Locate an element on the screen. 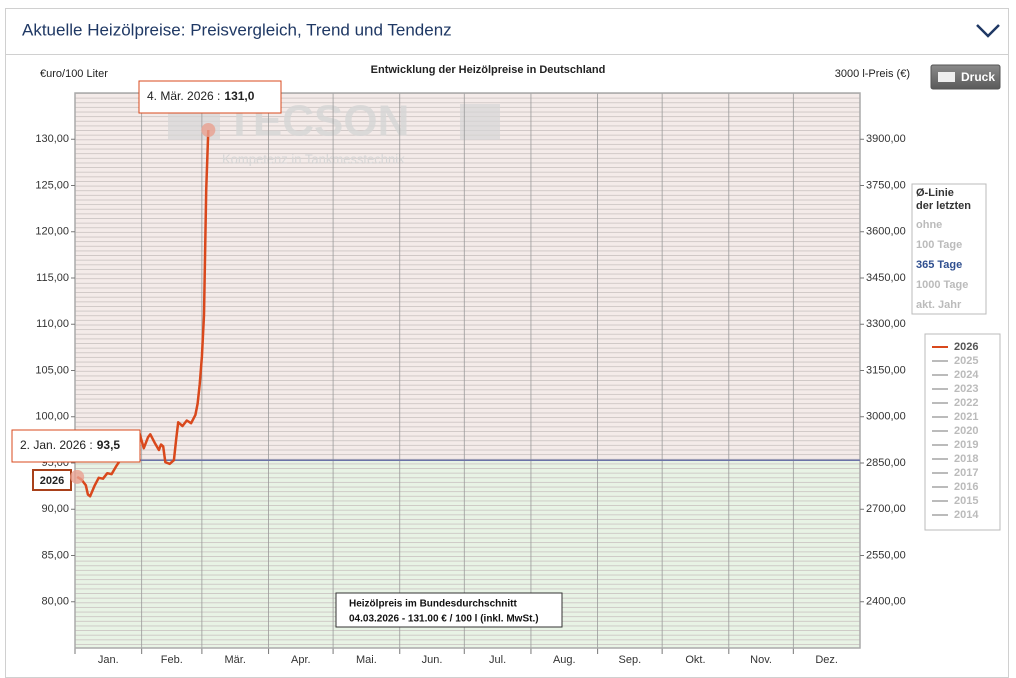 The image size is (1016, 678). y2-tick-label: 2700,00 is located at coordinates (886, 509).